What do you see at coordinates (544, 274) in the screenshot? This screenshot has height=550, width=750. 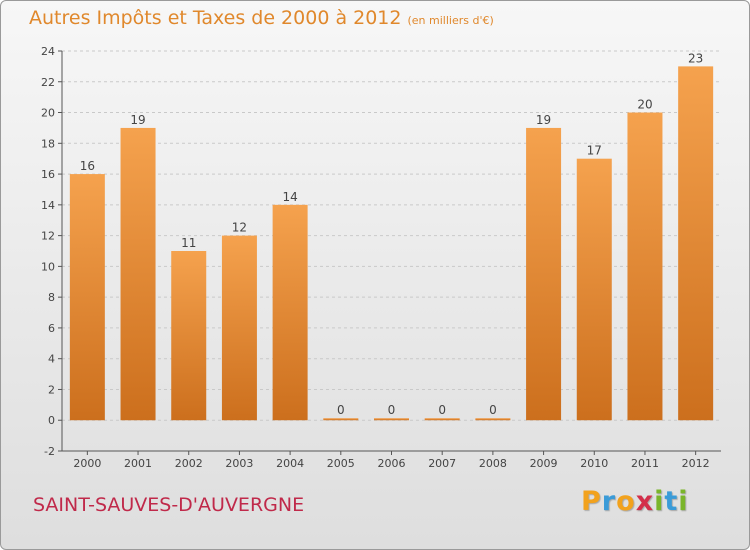 I see `bar-2009` at bounding box center [544, 274].